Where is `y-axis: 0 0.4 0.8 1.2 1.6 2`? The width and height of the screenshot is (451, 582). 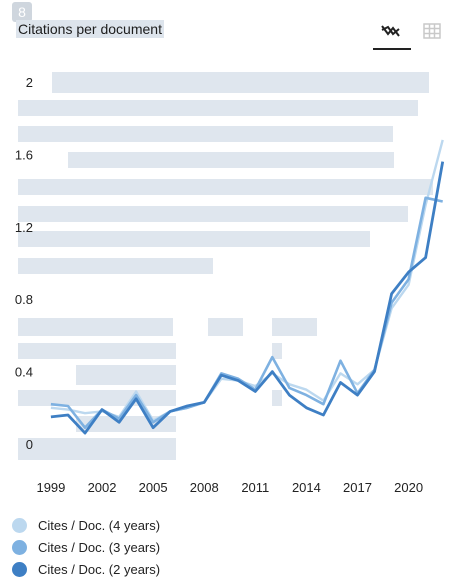 y-axis: 0 0.4 0.8 1.2 1.6 2 is located at coordinates (24, 263).